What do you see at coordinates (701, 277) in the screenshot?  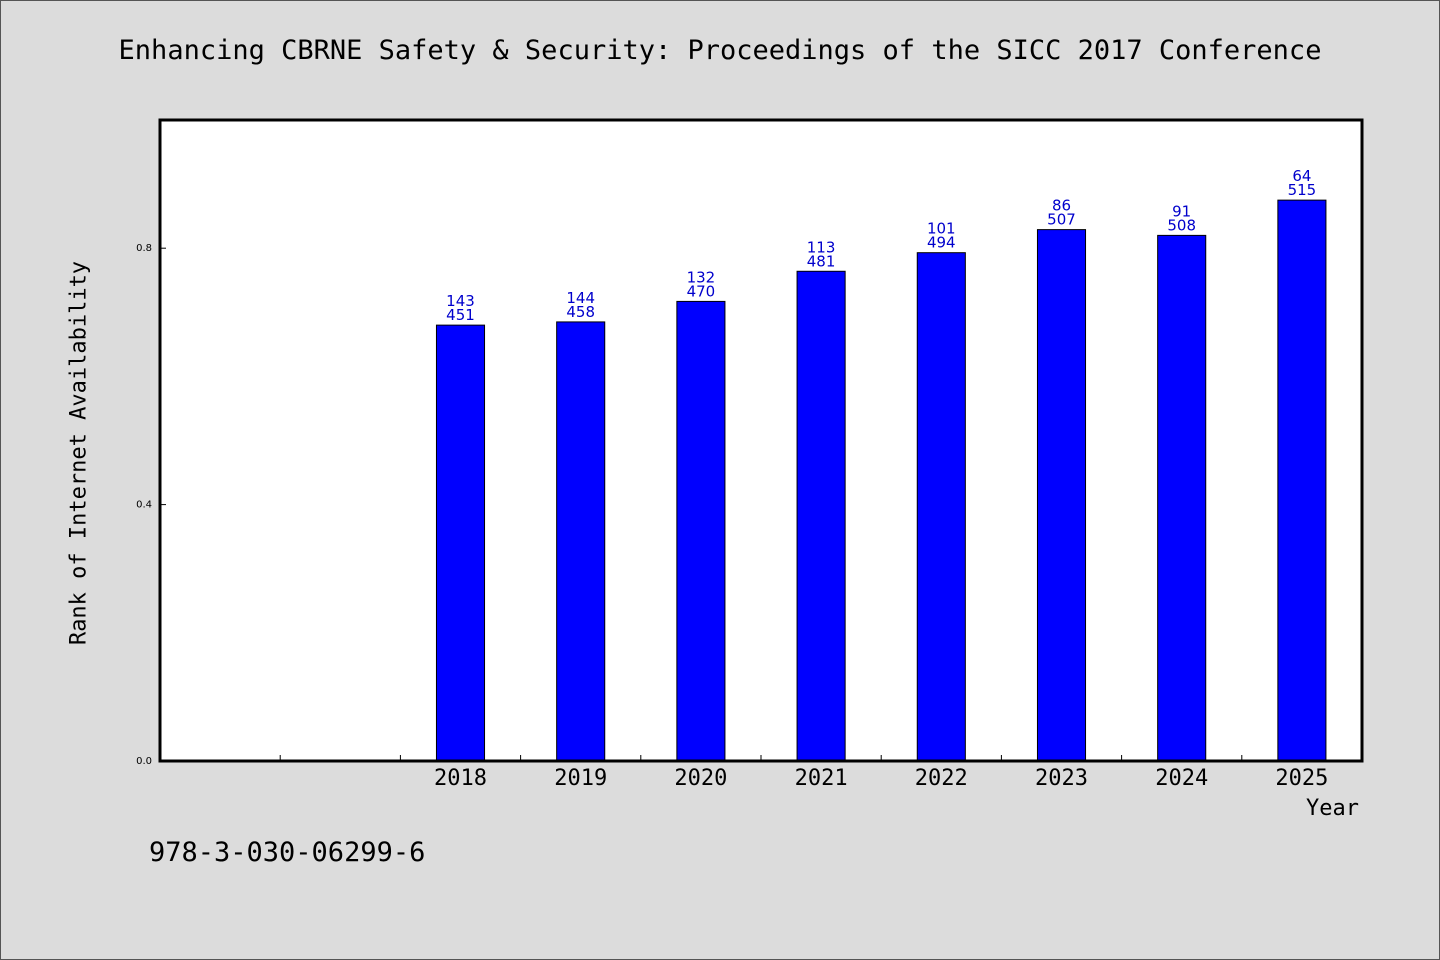 I see `bar-label-top: 132` at bounding box center [701, 277].